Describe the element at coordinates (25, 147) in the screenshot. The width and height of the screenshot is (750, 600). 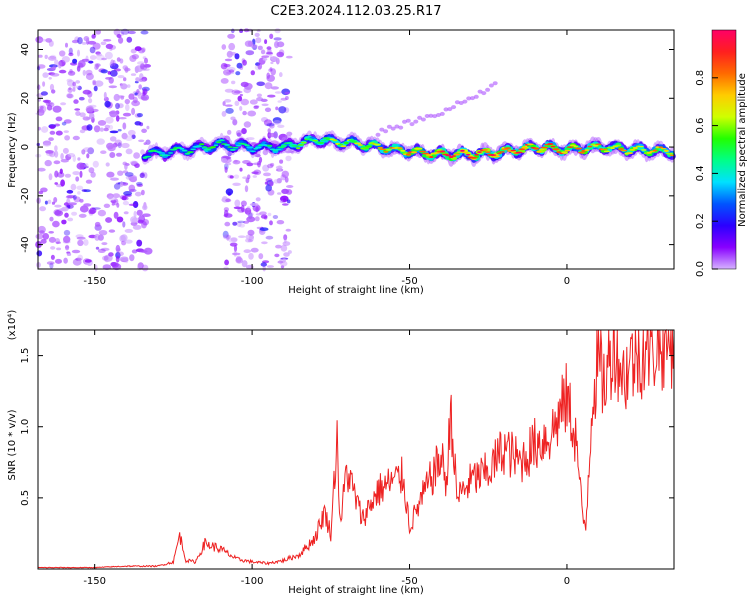
I see `spectrogram-y-tick-label: 0` at that location.